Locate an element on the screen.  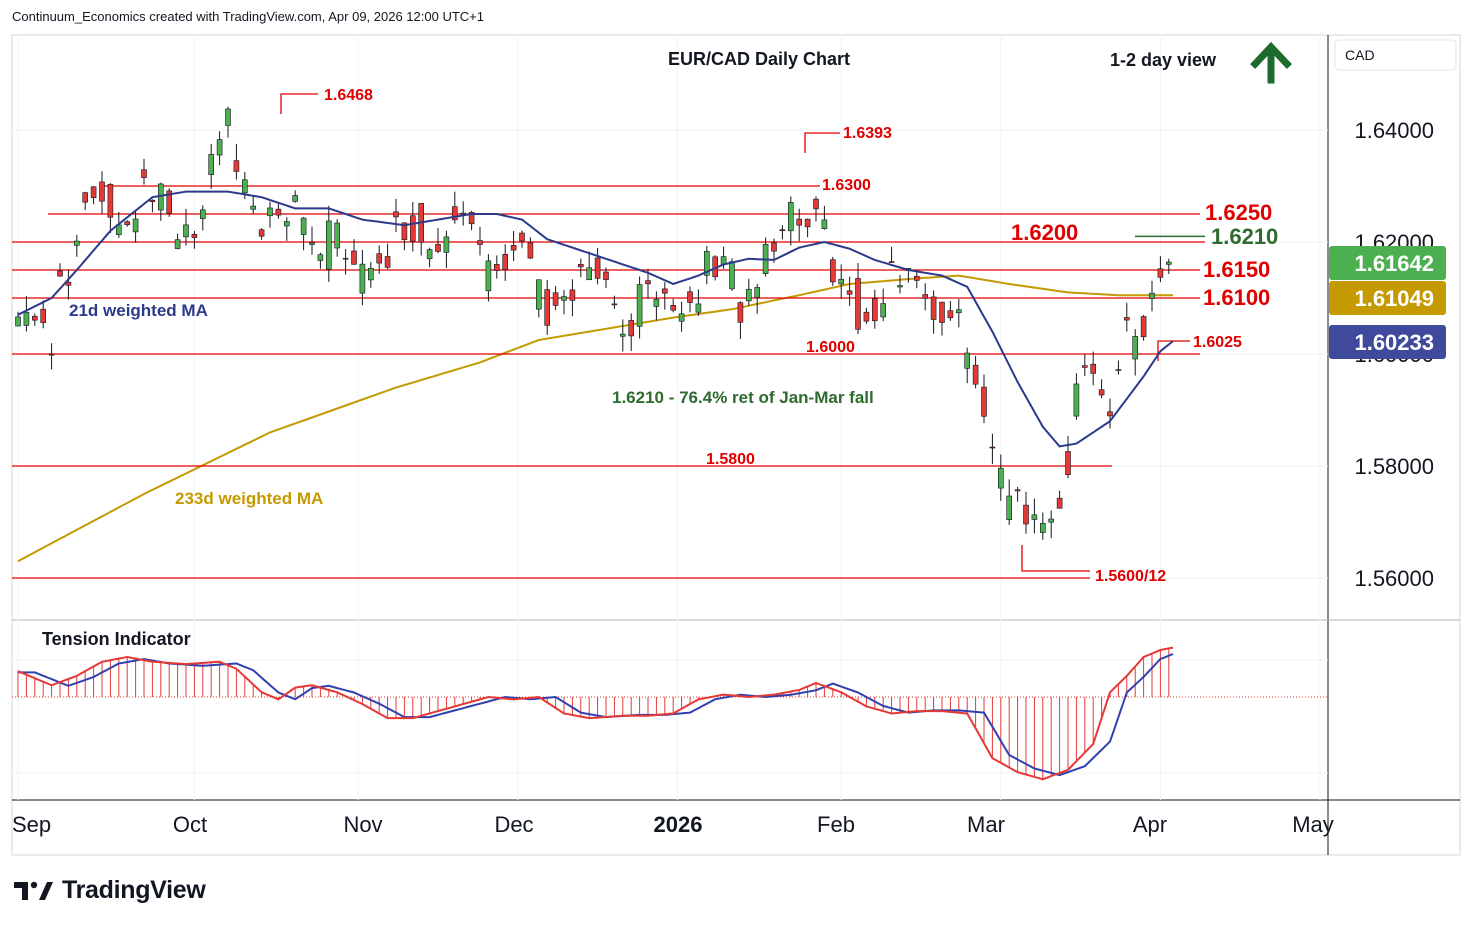
brand-name: TradingView is located at coordinates (134, 890).